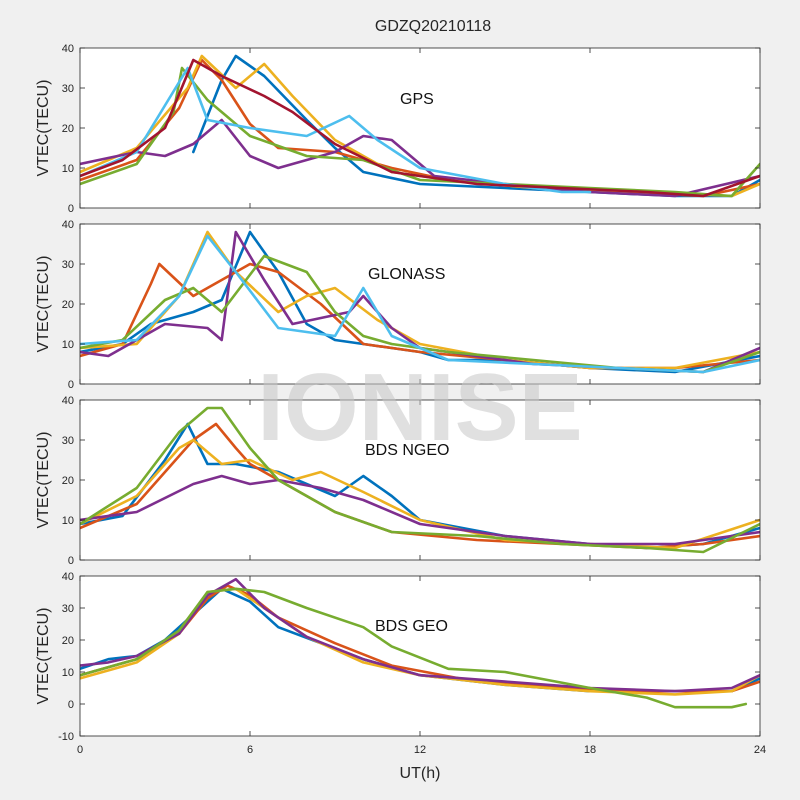 The width and height of the screenshot is (800, 800). What do you see at coordinates (419, 407) in the screenshot?
I see `watermark: IONISE` at bounding box center [419, 407].